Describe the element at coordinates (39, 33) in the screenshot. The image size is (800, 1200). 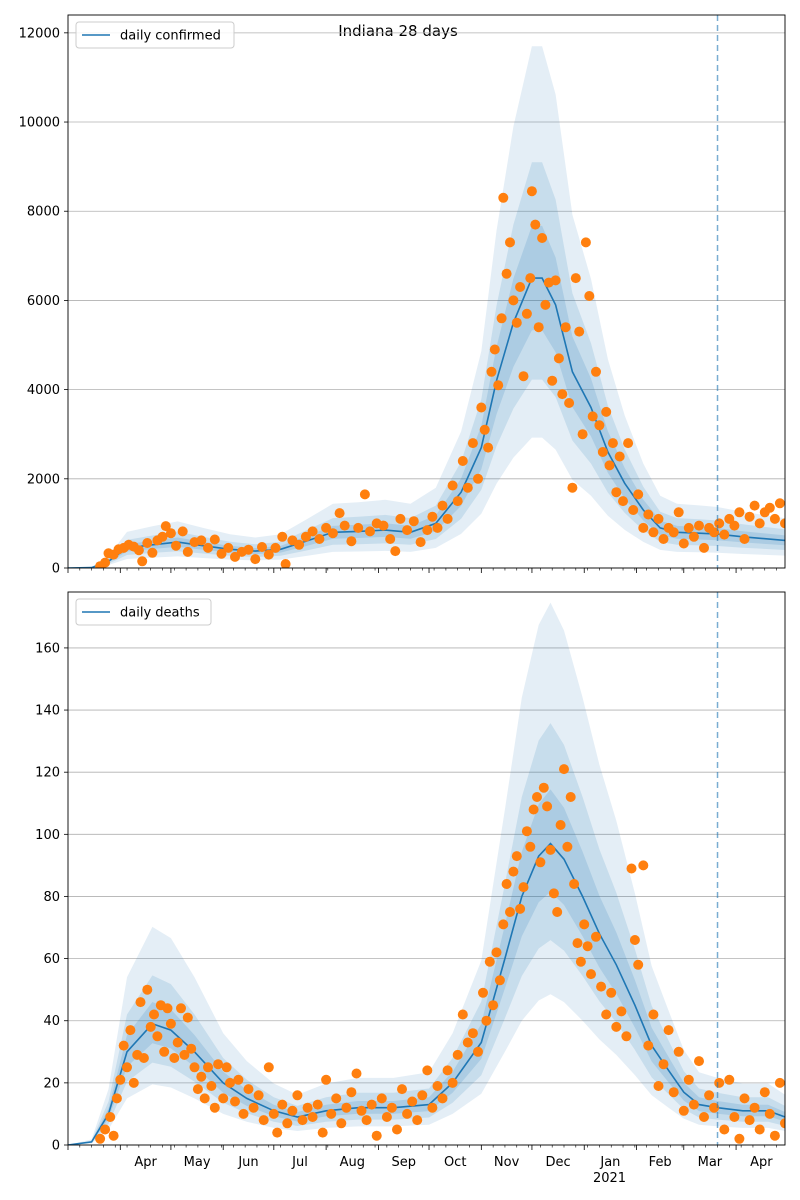
I see `y-tick-label: 12000` at that location.